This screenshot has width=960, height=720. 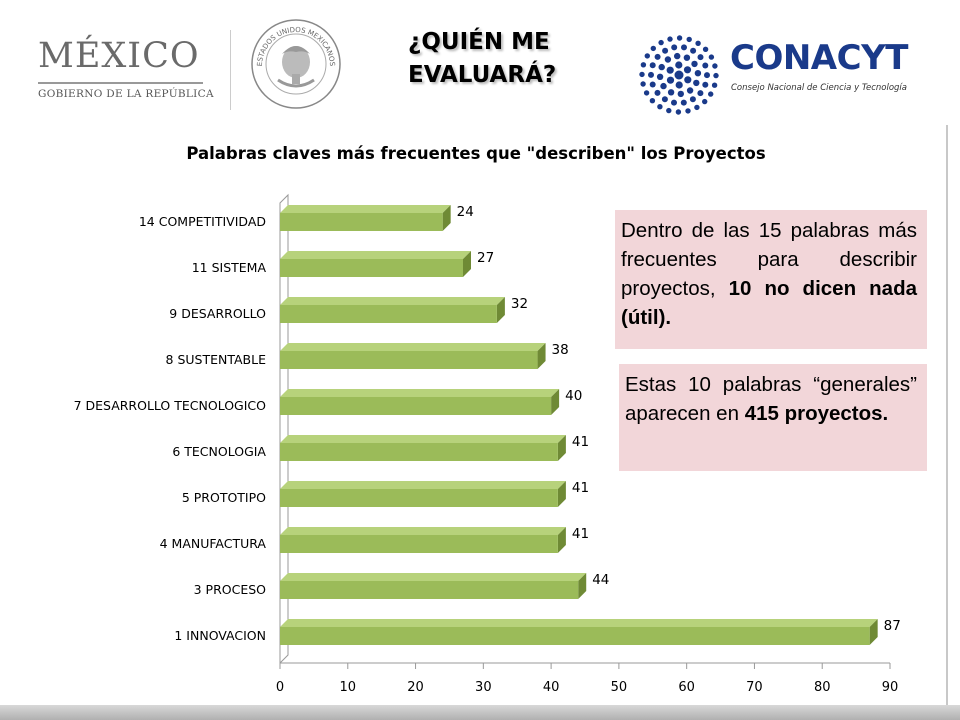 What do you see at coordinates (480, 712) in the screenshot?
I see `slide-footer-bar` at bounding box center [480, 712].